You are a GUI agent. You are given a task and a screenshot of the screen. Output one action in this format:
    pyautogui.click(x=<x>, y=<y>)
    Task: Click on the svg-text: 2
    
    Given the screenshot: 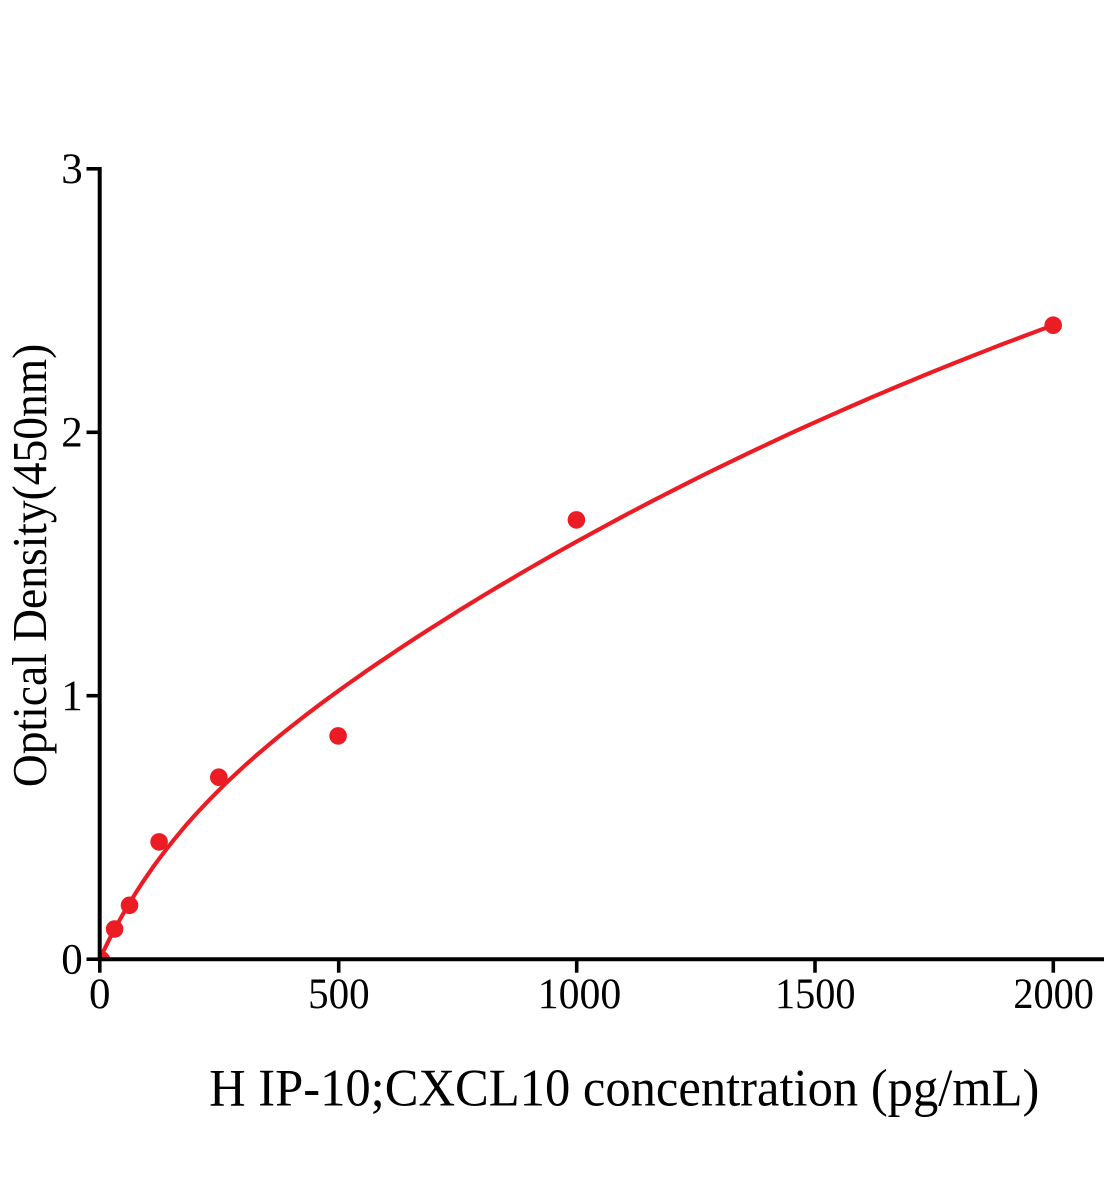 What is the action you would take?
    pyautogui.click(x=72, y=433)
    